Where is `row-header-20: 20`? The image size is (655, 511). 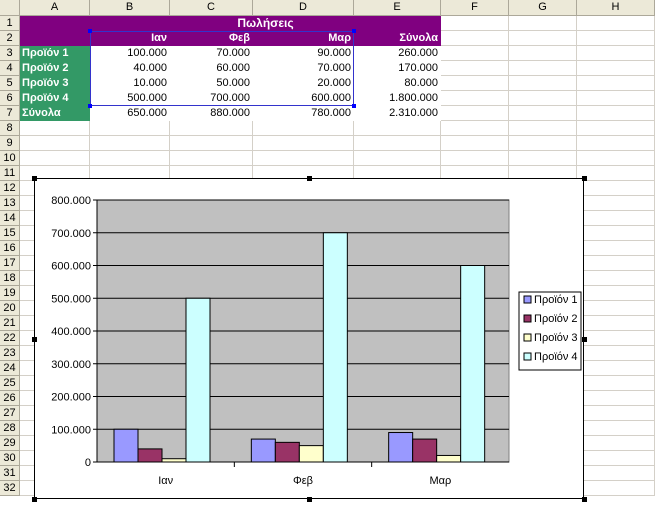
row-header-20: 20 is located at coordinates (10, 308).